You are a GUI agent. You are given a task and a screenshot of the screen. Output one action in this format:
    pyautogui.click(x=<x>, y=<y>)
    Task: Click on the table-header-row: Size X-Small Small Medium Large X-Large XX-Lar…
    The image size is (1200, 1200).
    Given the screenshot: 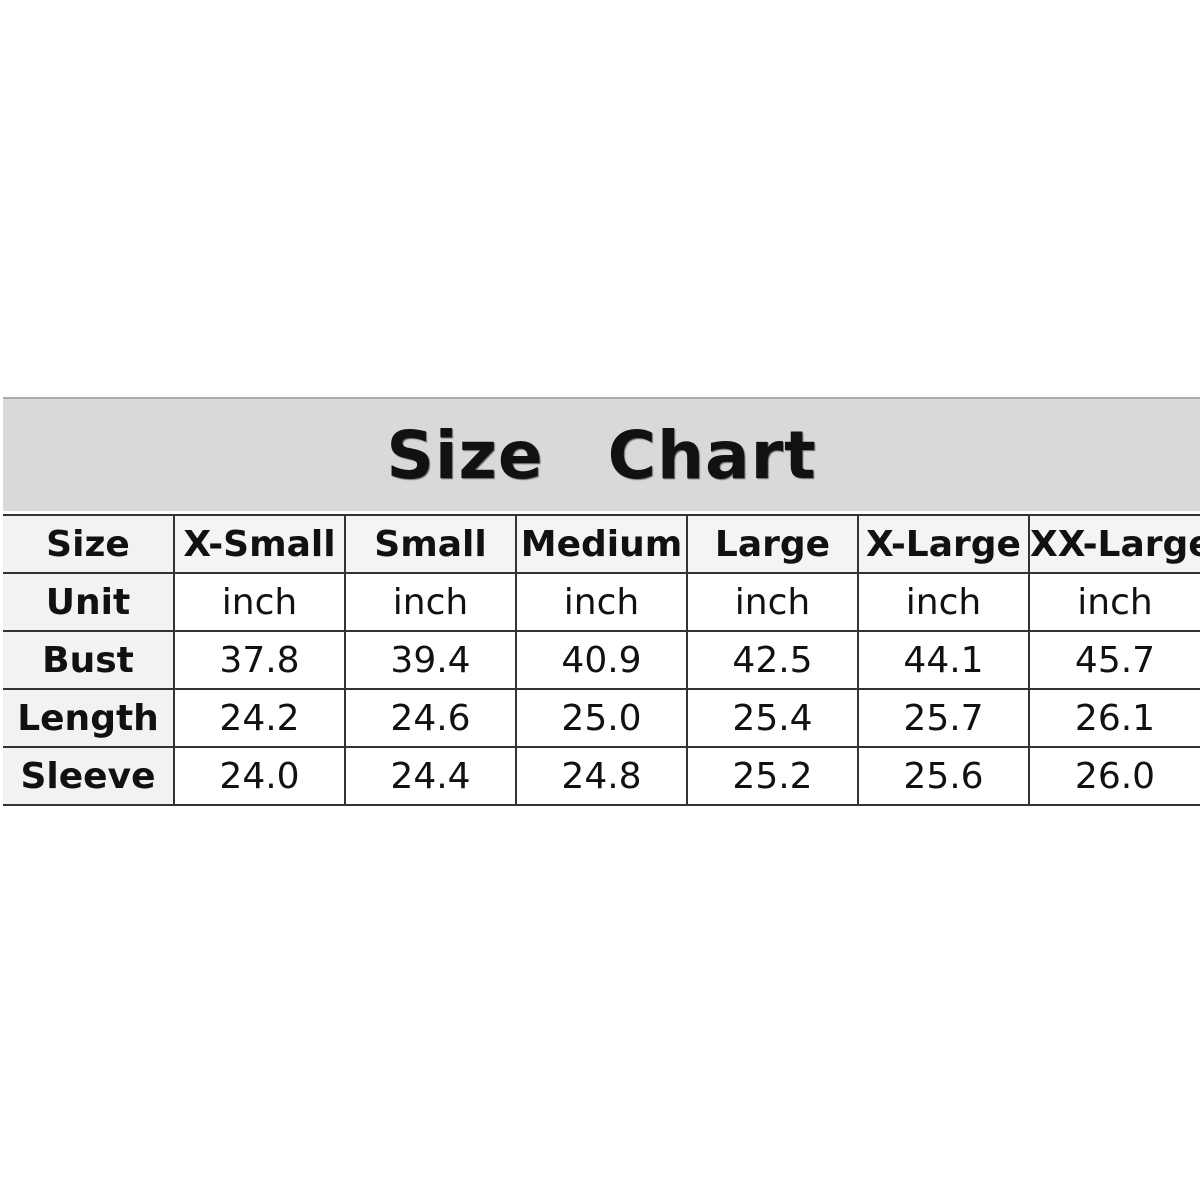 What is the action you would take?
    pyautogui.click(x=601, y=544)
    